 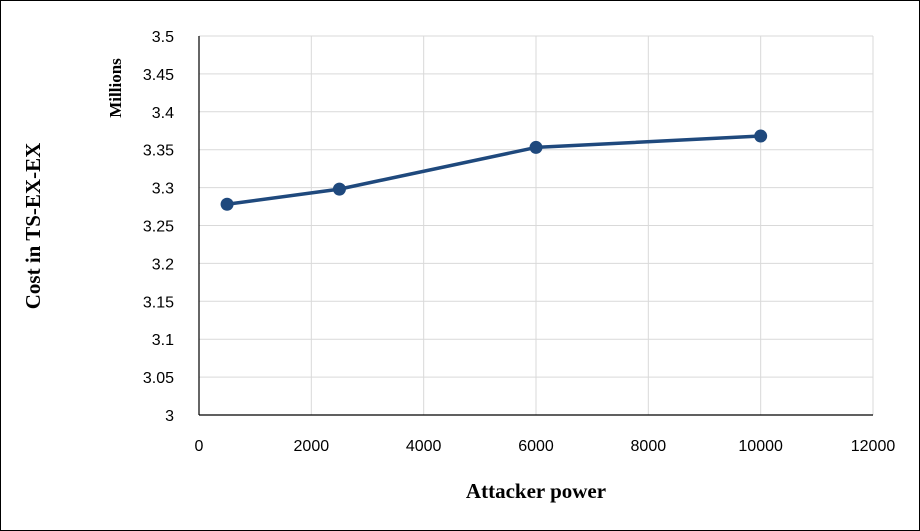 What do you see at coordinates (536, 491) in the screenshot?
I see `x-axis-title: Attacker power` at bounding box center [536, 491].